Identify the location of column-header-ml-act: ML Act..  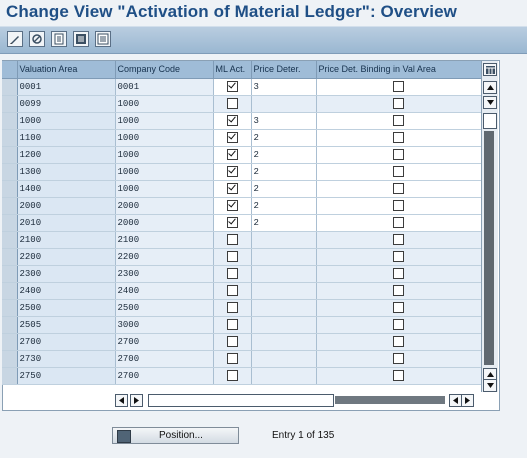
(232, 70).